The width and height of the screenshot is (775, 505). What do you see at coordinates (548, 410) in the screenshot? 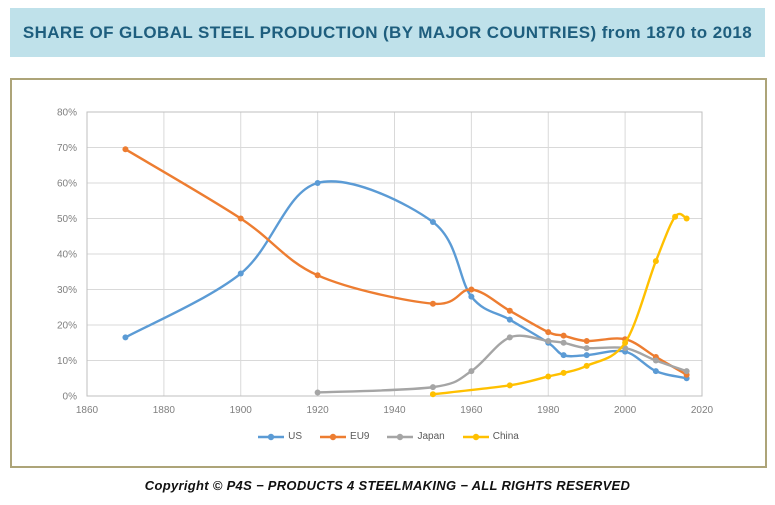
I see `x-tick-label: 1980` at bounding box center [548, 410].